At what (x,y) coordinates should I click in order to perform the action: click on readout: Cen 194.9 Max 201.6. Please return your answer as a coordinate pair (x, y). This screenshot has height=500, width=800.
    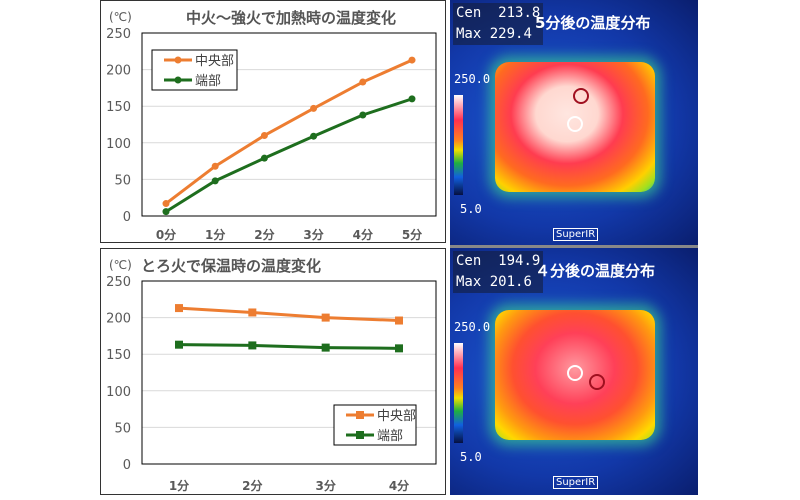
    Looking at the image, I should click on (498, 272).